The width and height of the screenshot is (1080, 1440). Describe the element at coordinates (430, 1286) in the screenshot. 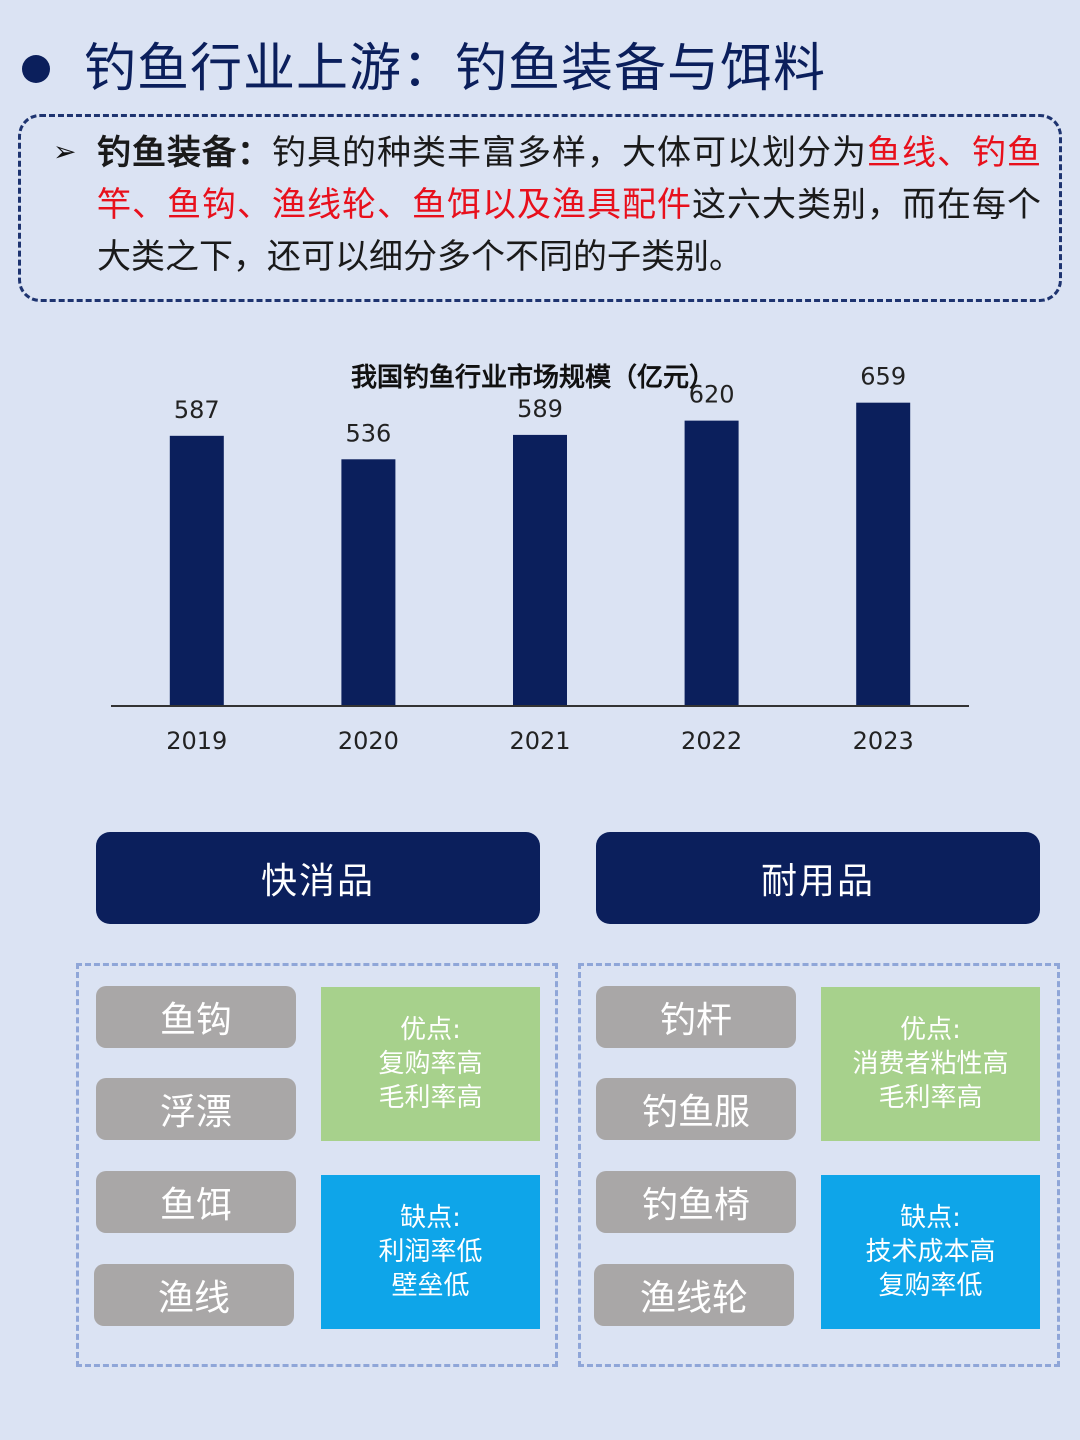

I see `cons-line: 壁垒低` at that location.